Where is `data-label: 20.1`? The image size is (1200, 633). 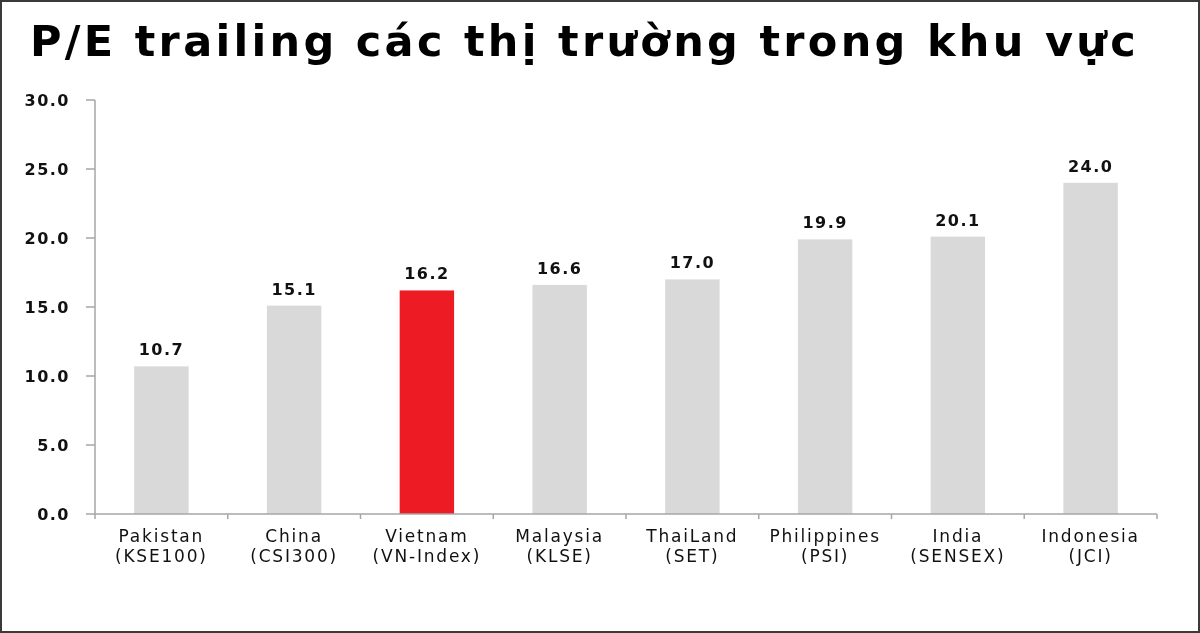
data-label: 20.1 is located at coordinates (958, 220).